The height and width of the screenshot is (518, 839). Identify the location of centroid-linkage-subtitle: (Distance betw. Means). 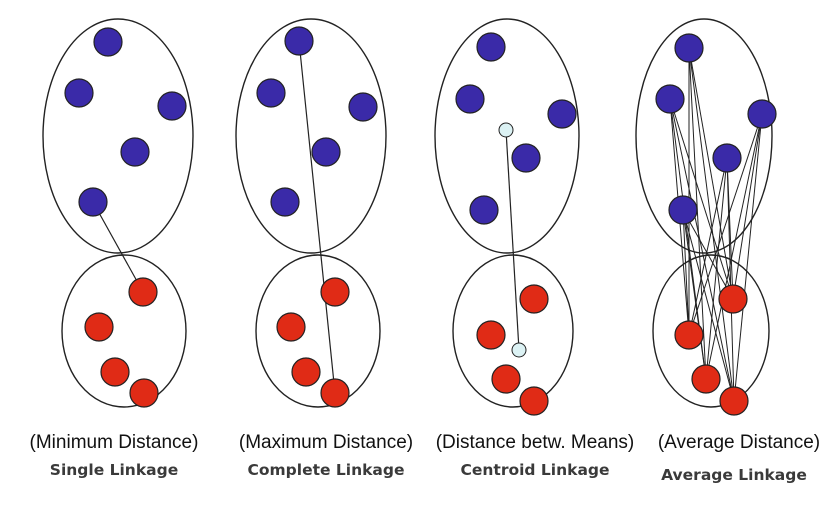
(535, 442).